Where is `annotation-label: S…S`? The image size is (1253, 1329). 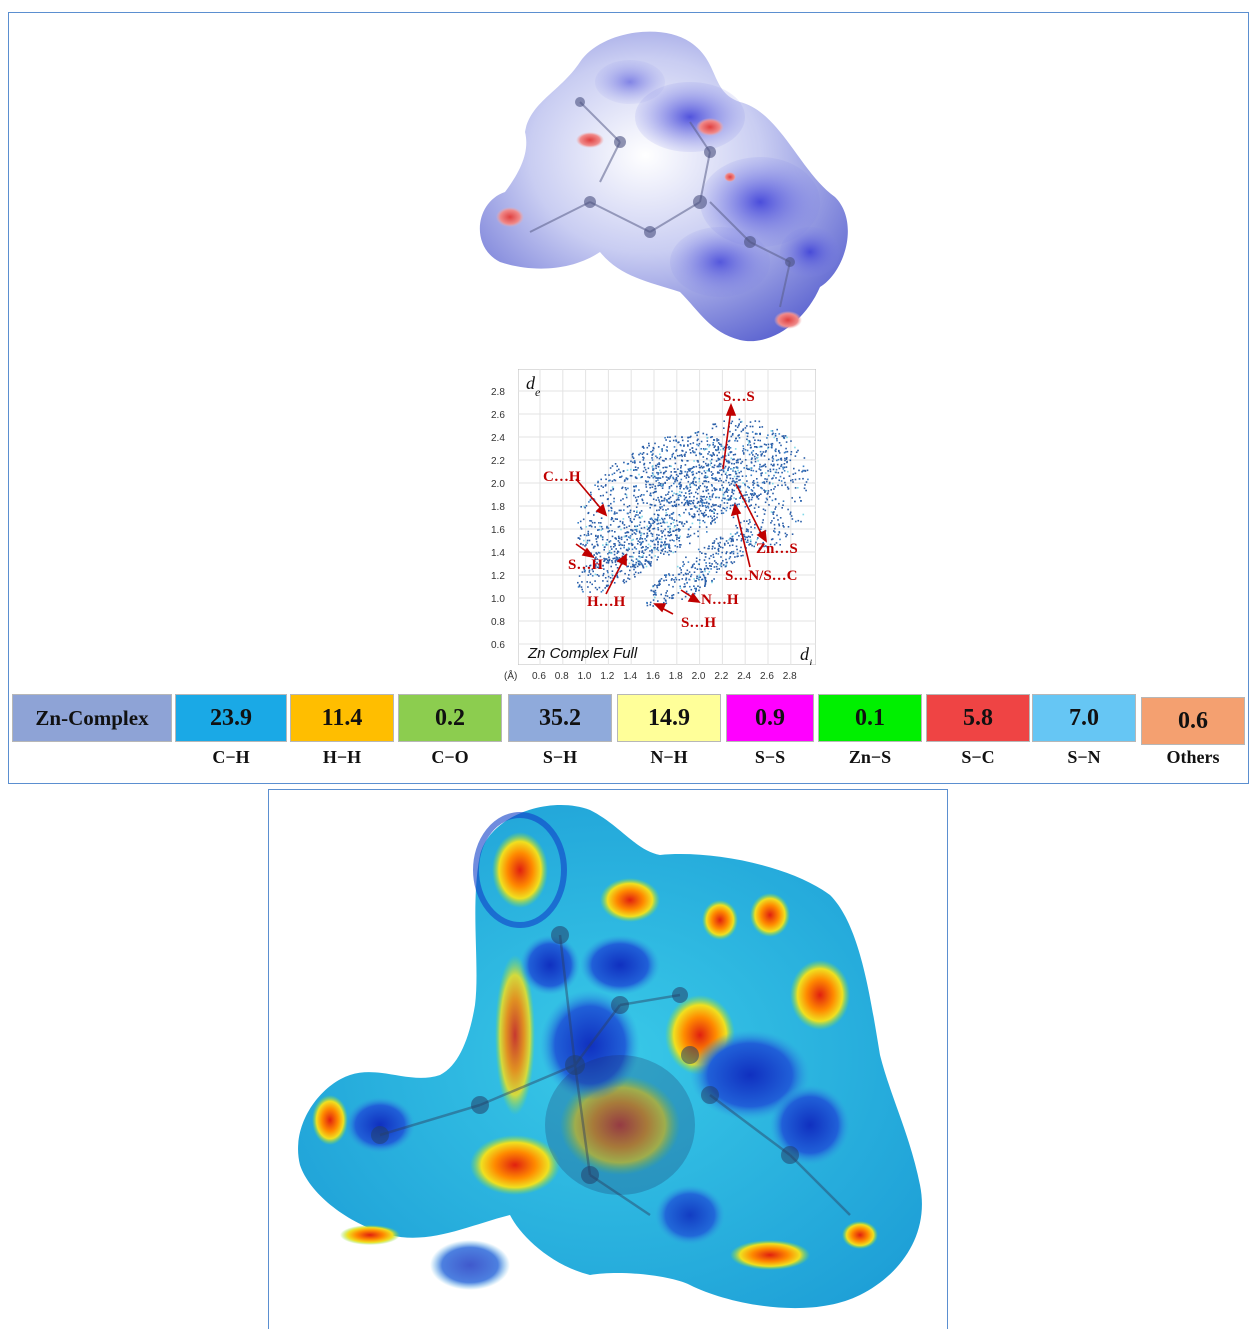 annotation-label: S…S is located at coordinates (739, 397).